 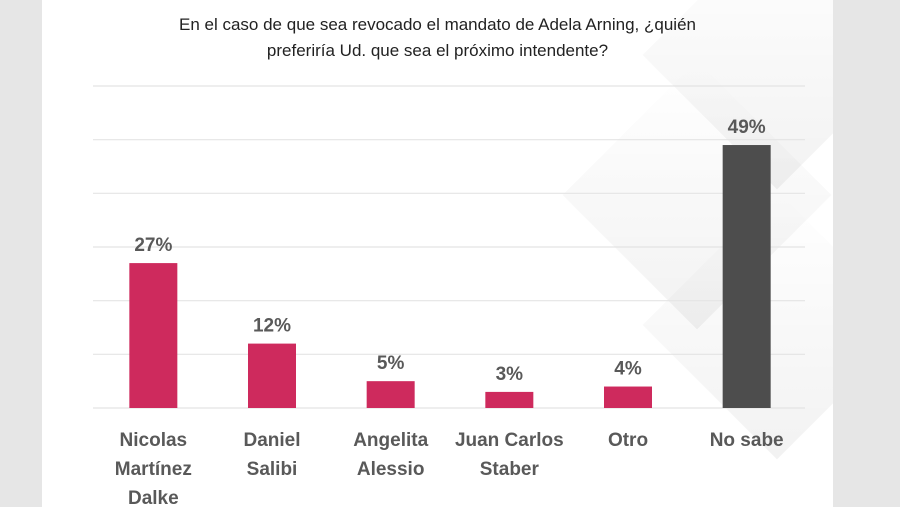 I want to click on category-label: Dalke, so click(x=153, y=497).